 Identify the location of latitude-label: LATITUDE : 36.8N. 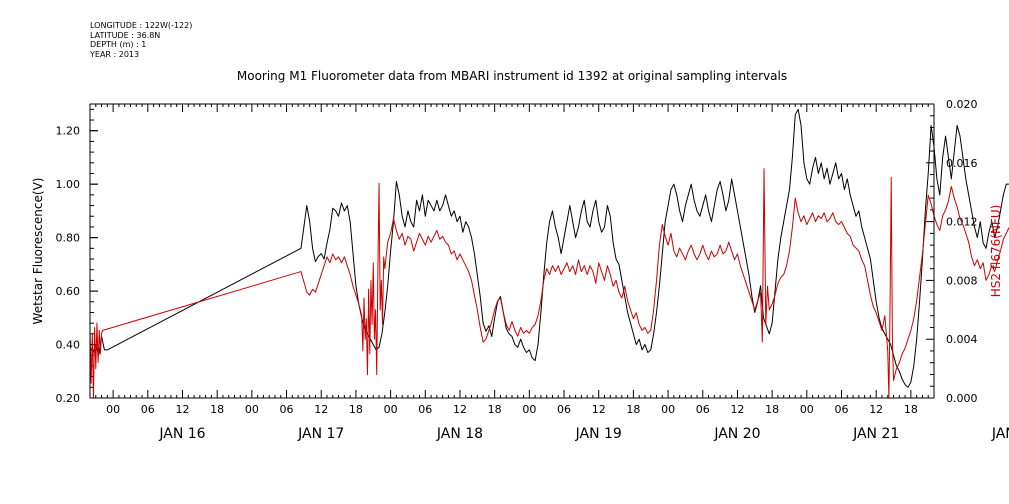
(125, 35).